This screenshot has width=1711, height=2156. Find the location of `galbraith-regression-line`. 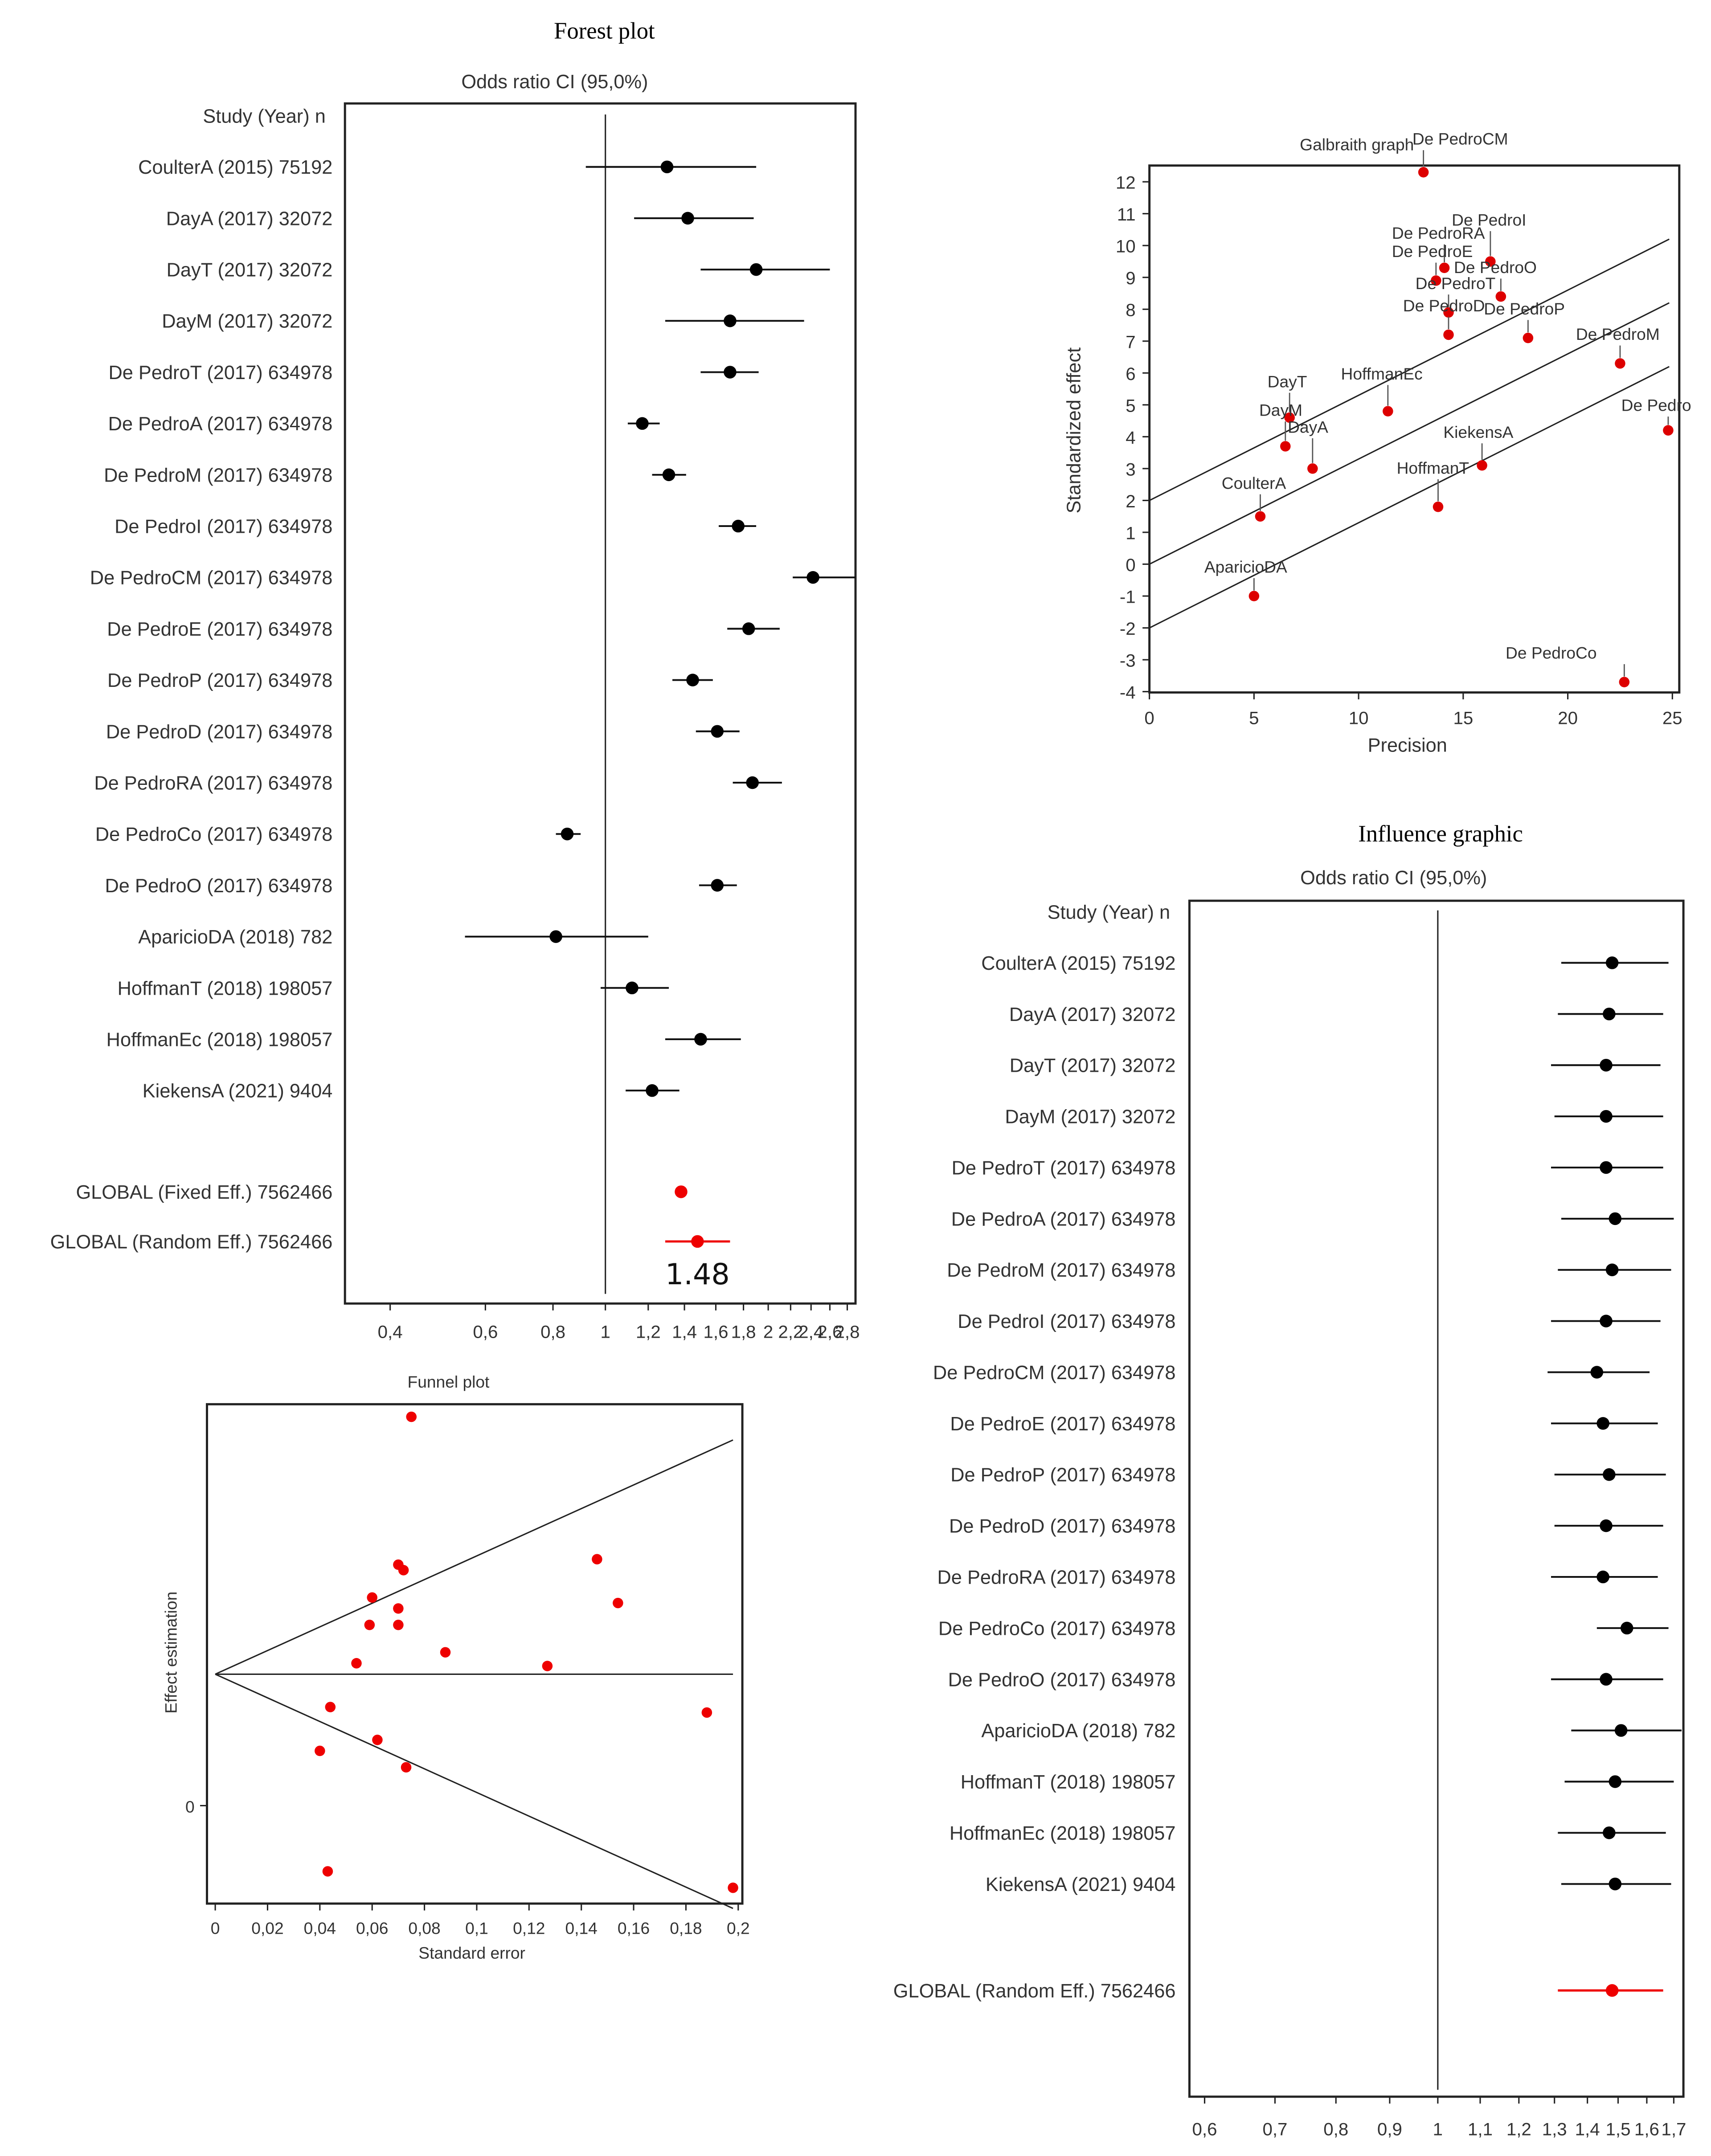

galbraith-regression-line is located at coordinates (1409, 369).